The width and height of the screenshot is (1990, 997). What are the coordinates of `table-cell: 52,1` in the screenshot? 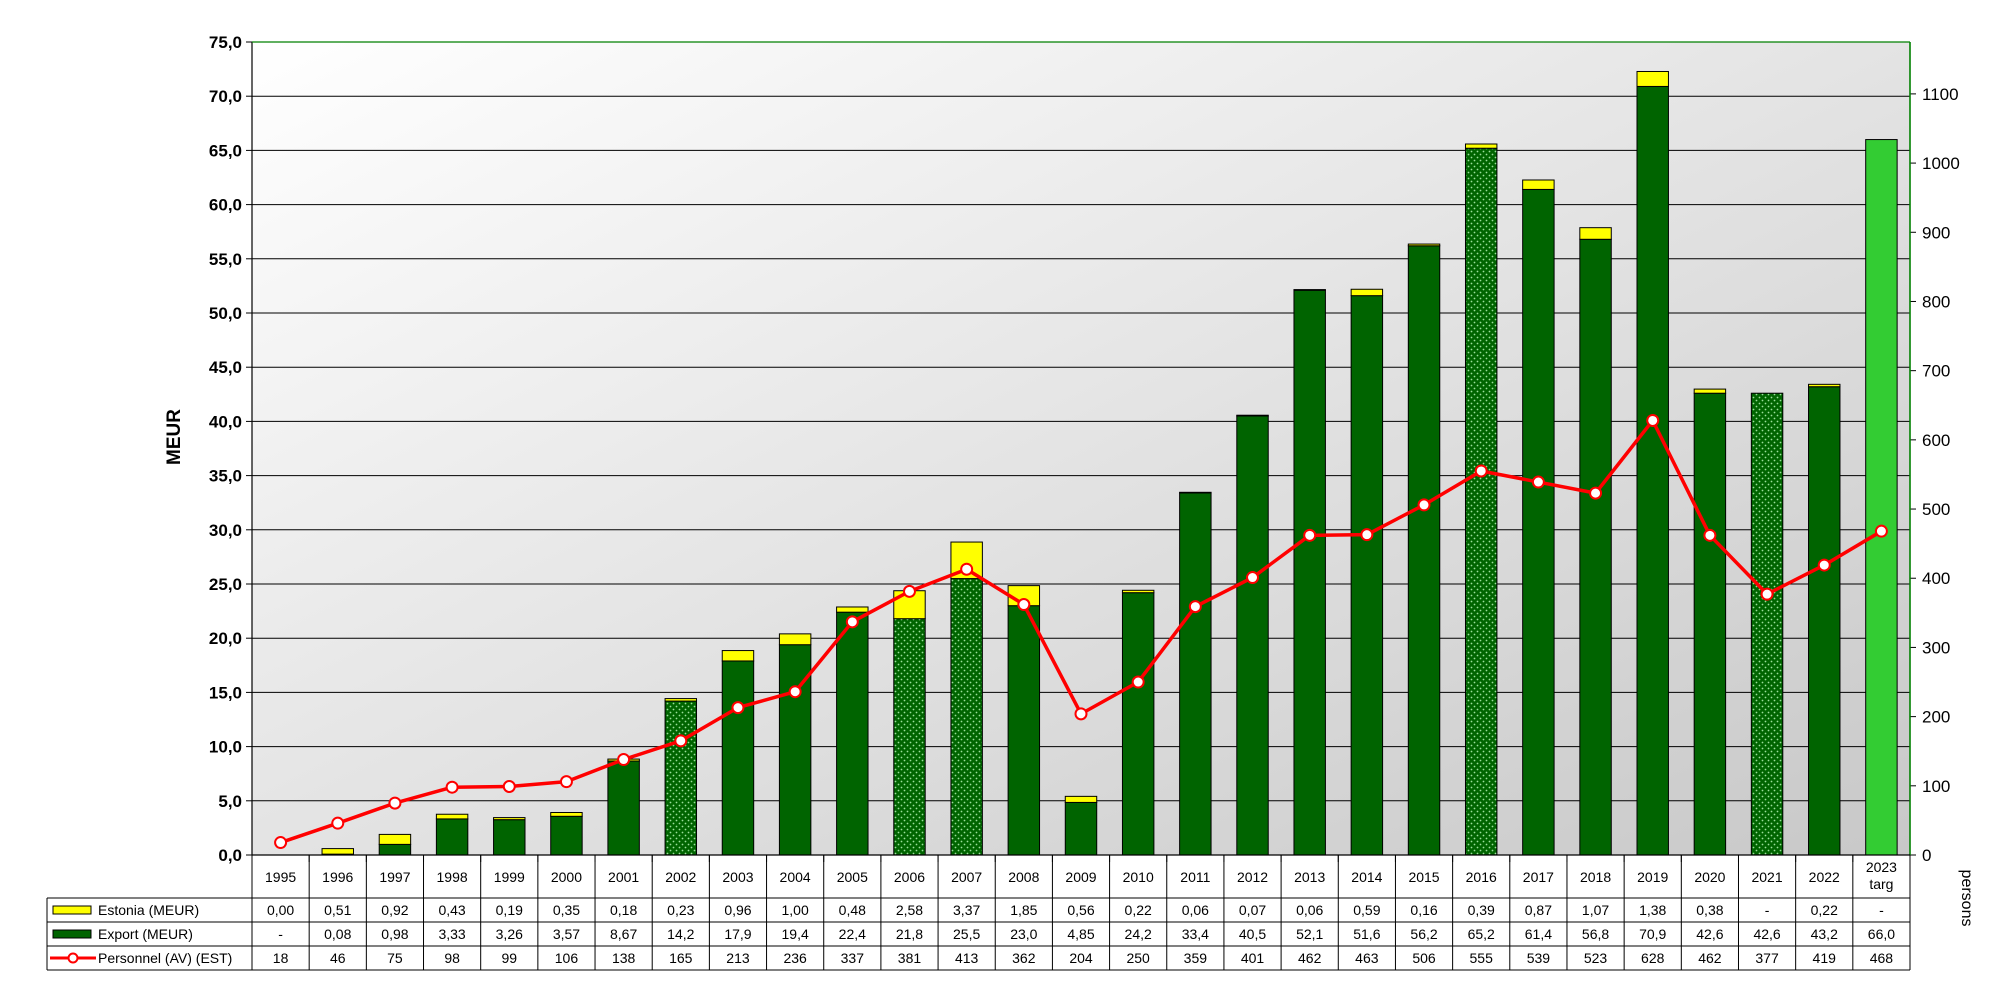 It's located at (1309, 934).